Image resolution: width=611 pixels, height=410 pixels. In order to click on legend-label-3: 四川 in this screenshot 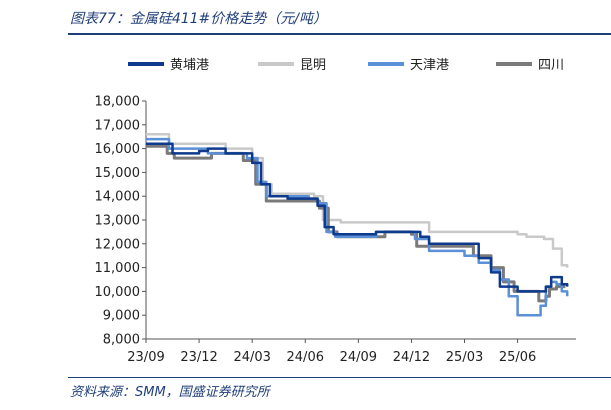, I will do `click(551, 65)`.